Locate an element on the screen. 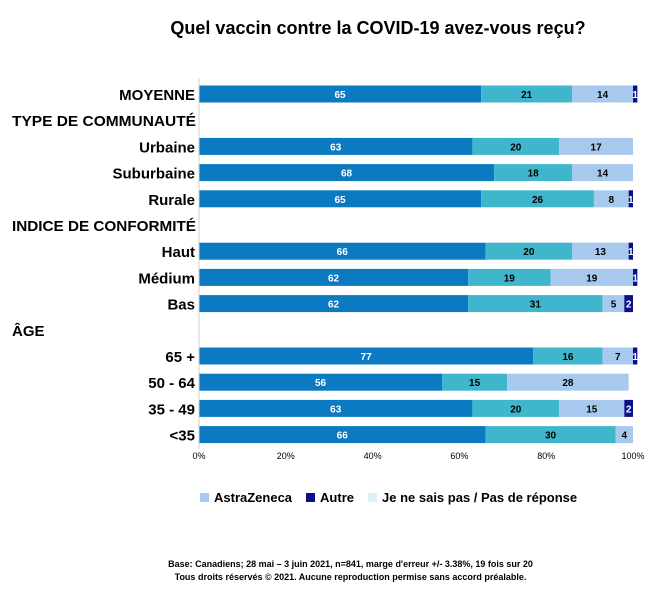  x-tick-label-3: 60% is located at coordinates (459, 456).